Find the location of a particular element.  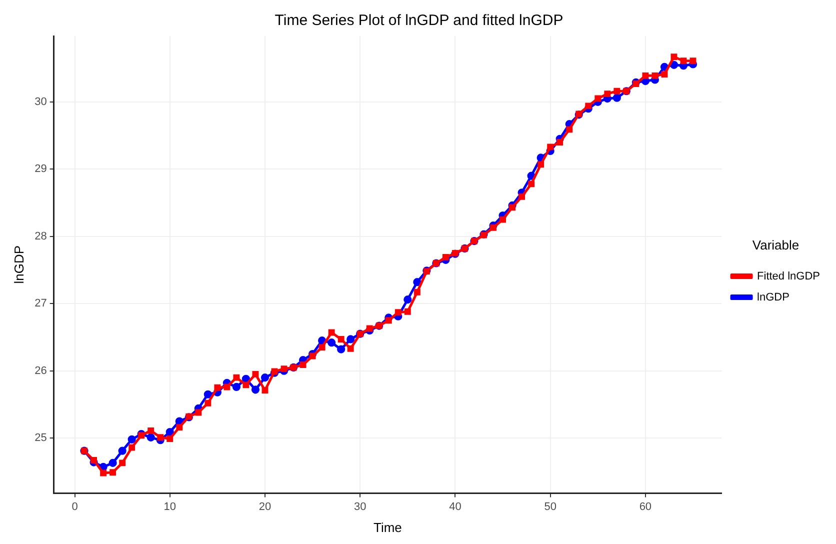

x-axis-title: Time is located at coordinates (387, 527).